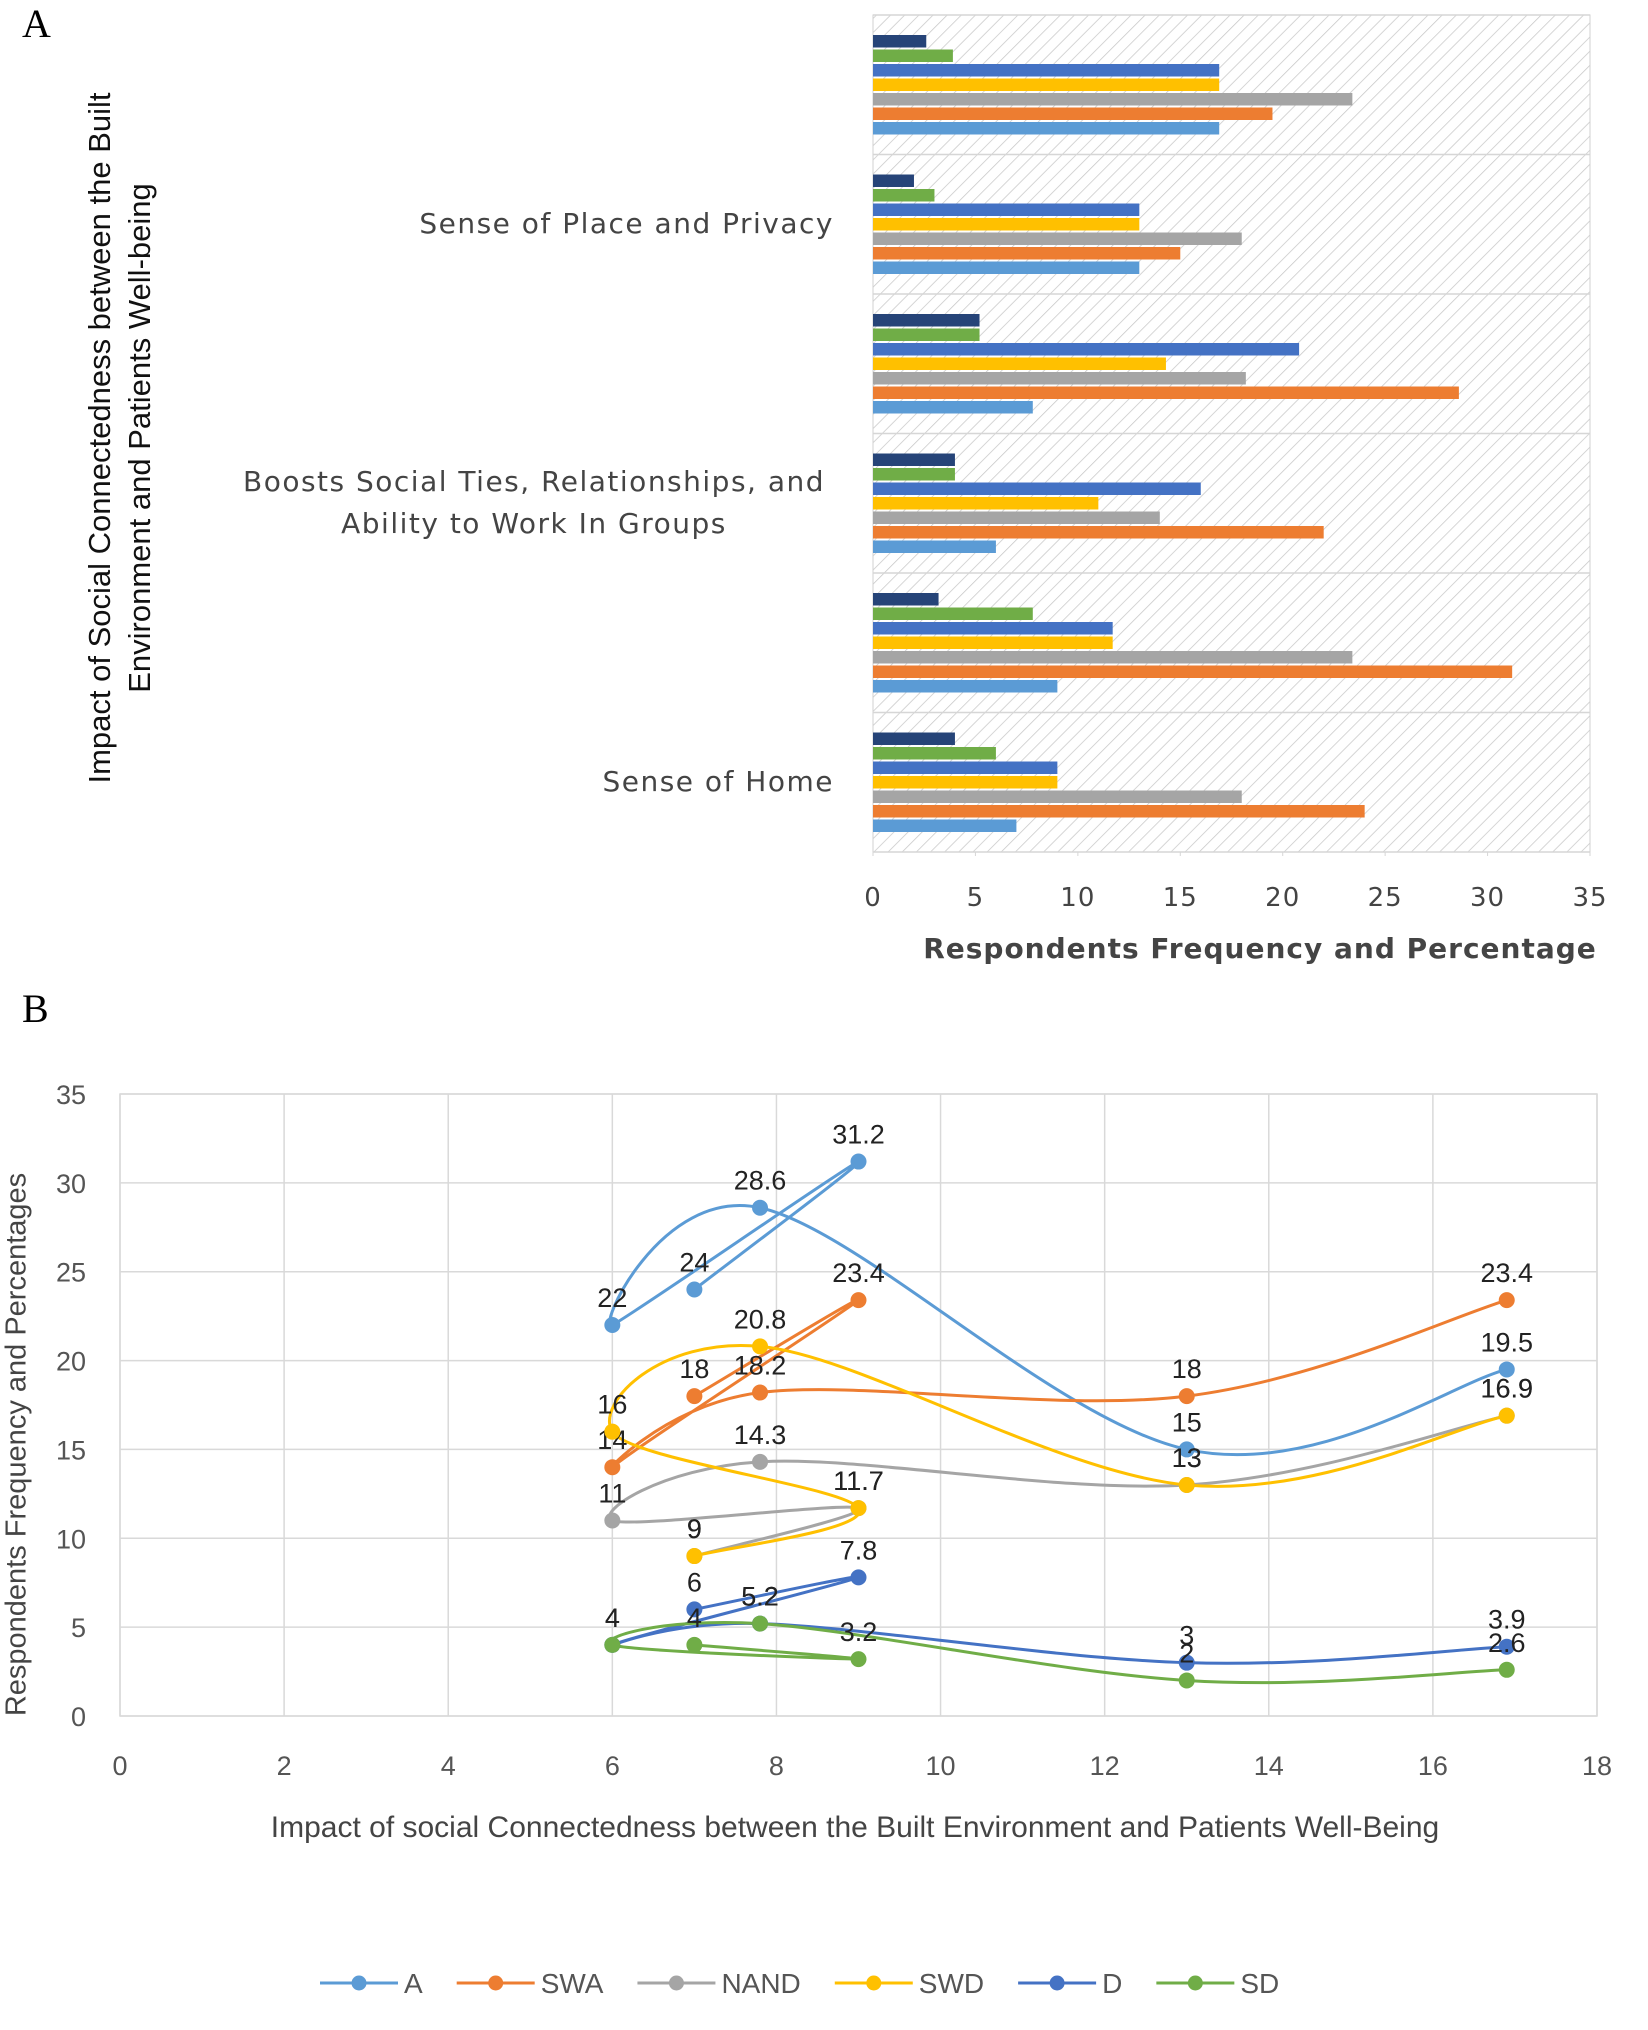 The image size is (1648, 2030). What do you see at coordinates (694, 1262) in the screenshot?
I see `data-label: 24` at bounding box center [694, 1262].